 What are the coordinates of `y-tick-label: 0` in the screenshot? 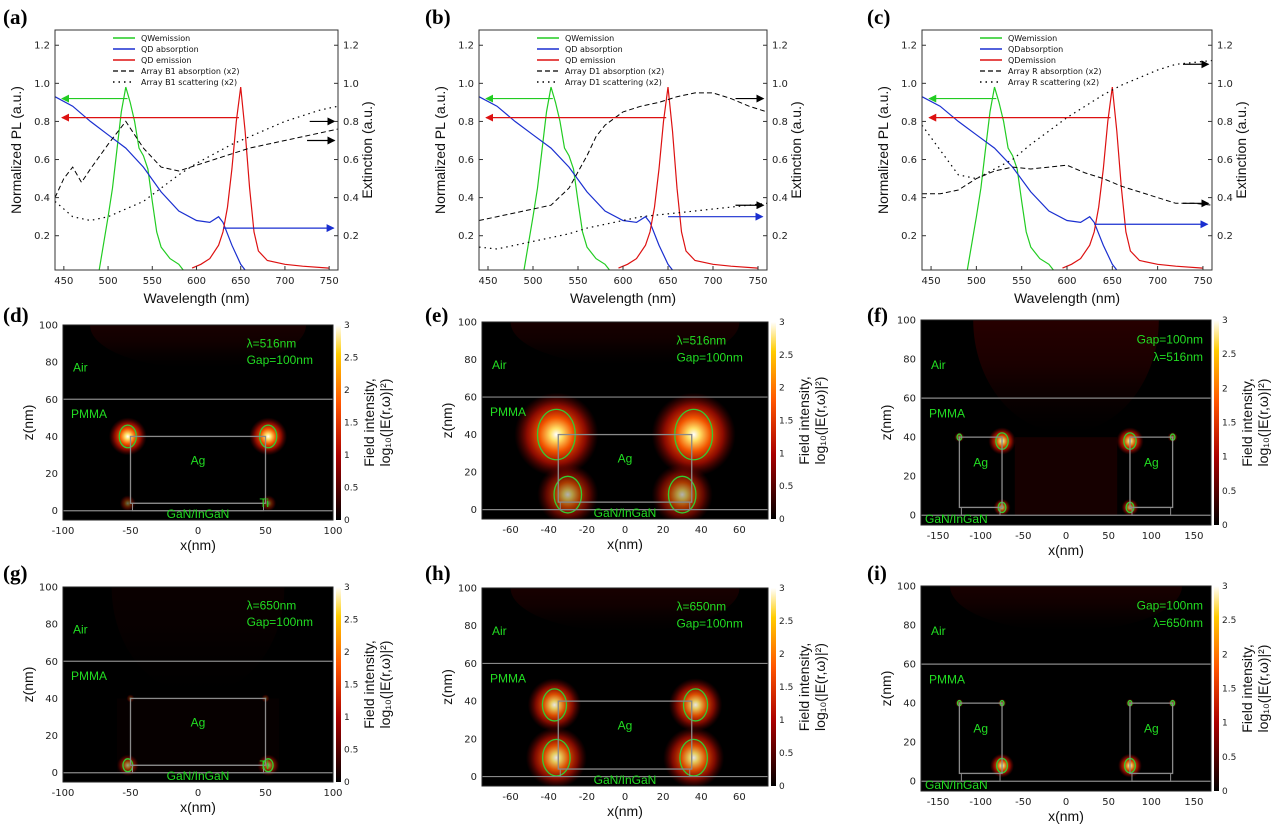 It's located at (913, 782).